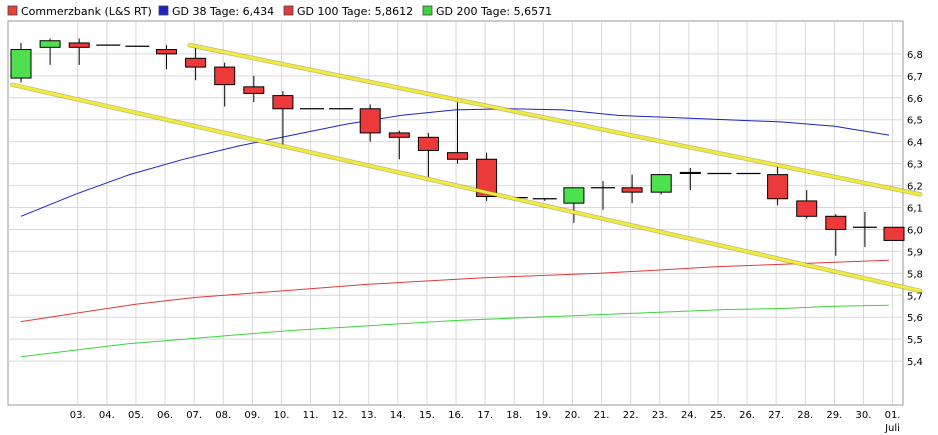 The image size is (938, 435). What do you see at coordinates (398, 415) in the screenshot?
I see `x-tick-label: 14.` at bounding box center [398, 415].